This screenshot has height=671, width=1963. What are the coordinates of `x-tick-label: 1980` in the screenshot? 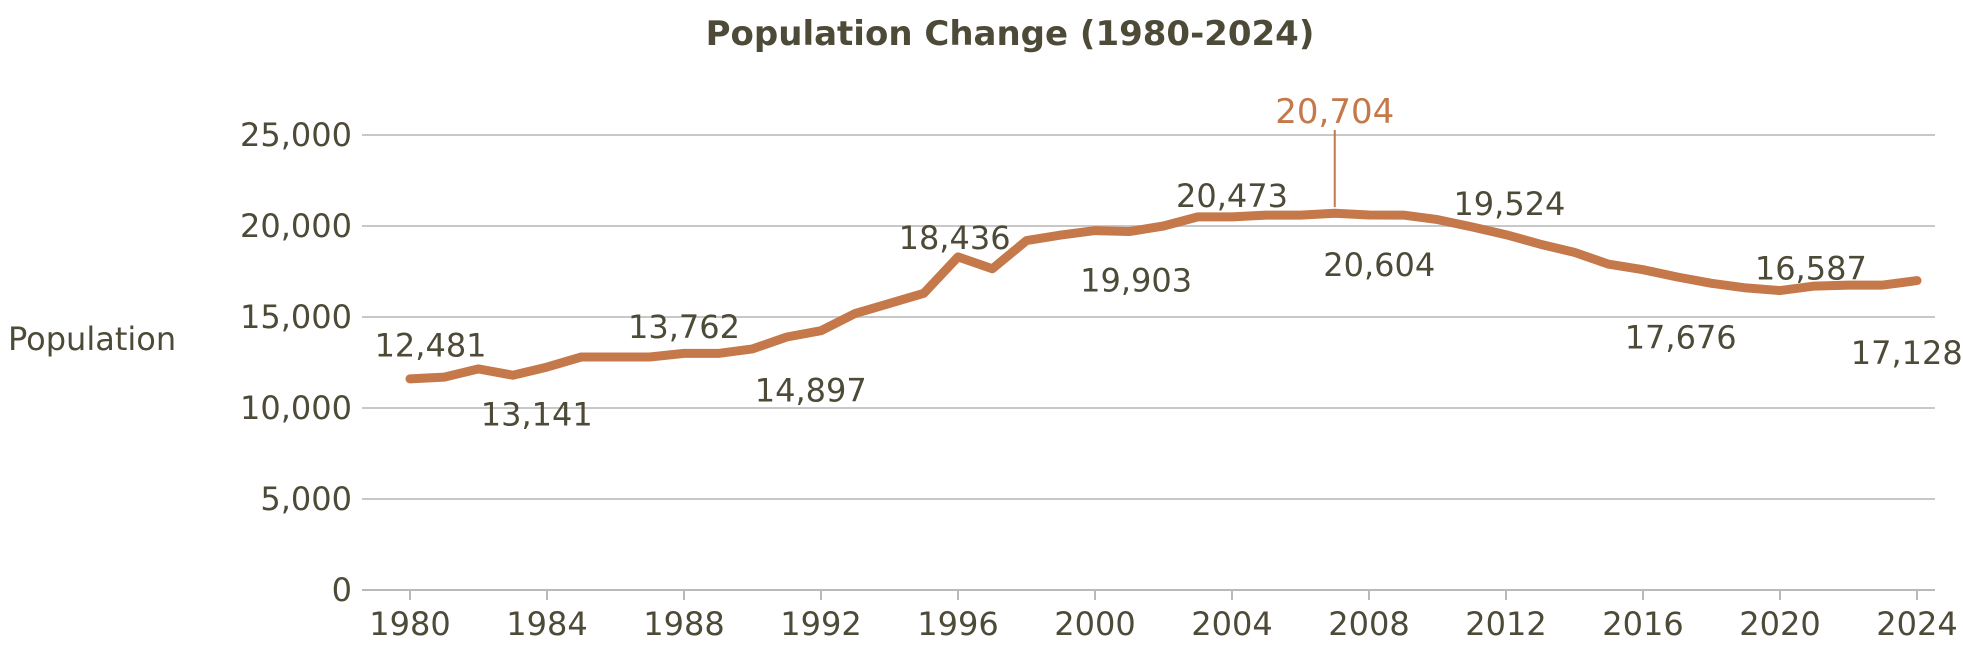 It's located at (409, 624).